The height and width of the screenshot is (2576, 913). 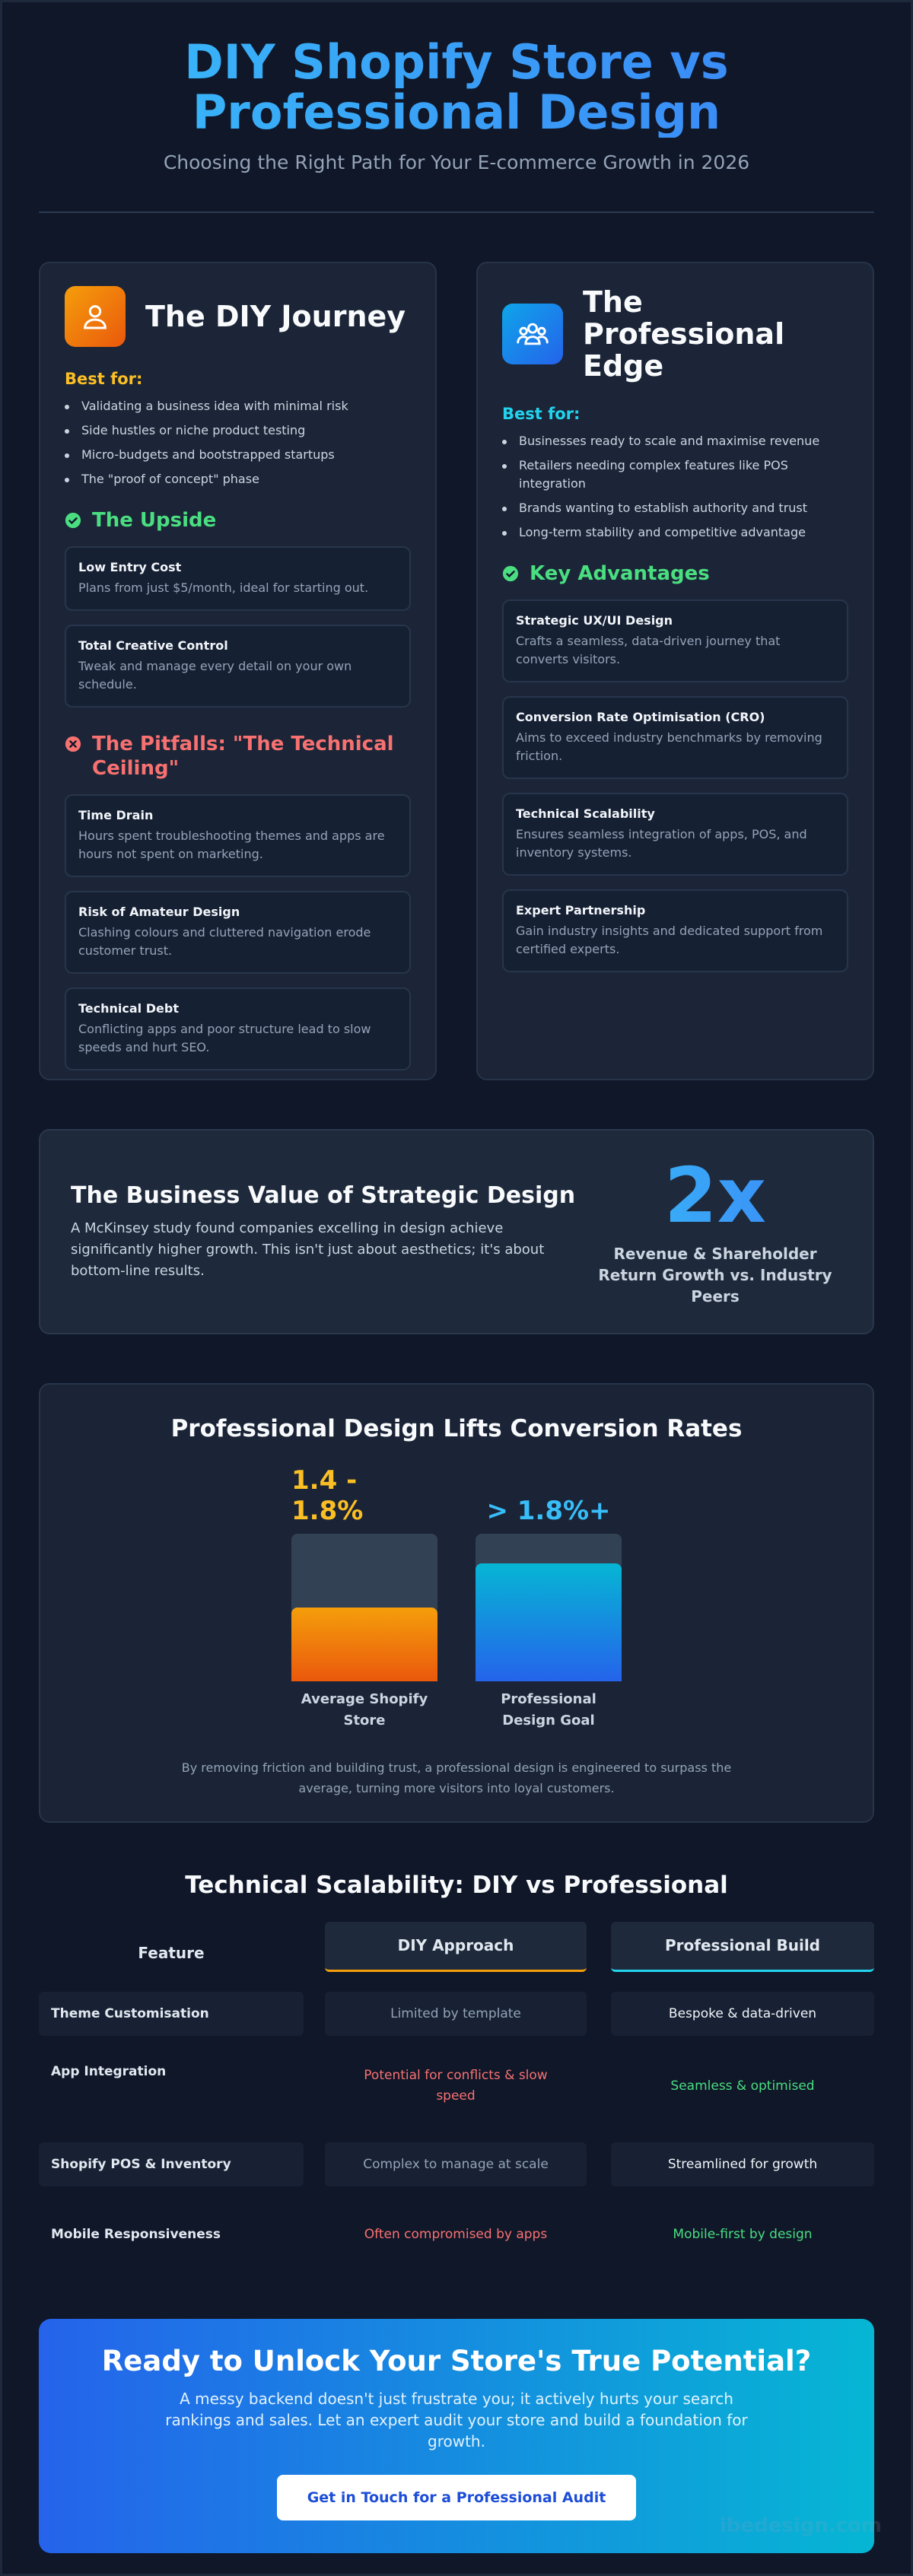 I want to click on pro-best-for-label: Best for:, so click(x=541, y=414).